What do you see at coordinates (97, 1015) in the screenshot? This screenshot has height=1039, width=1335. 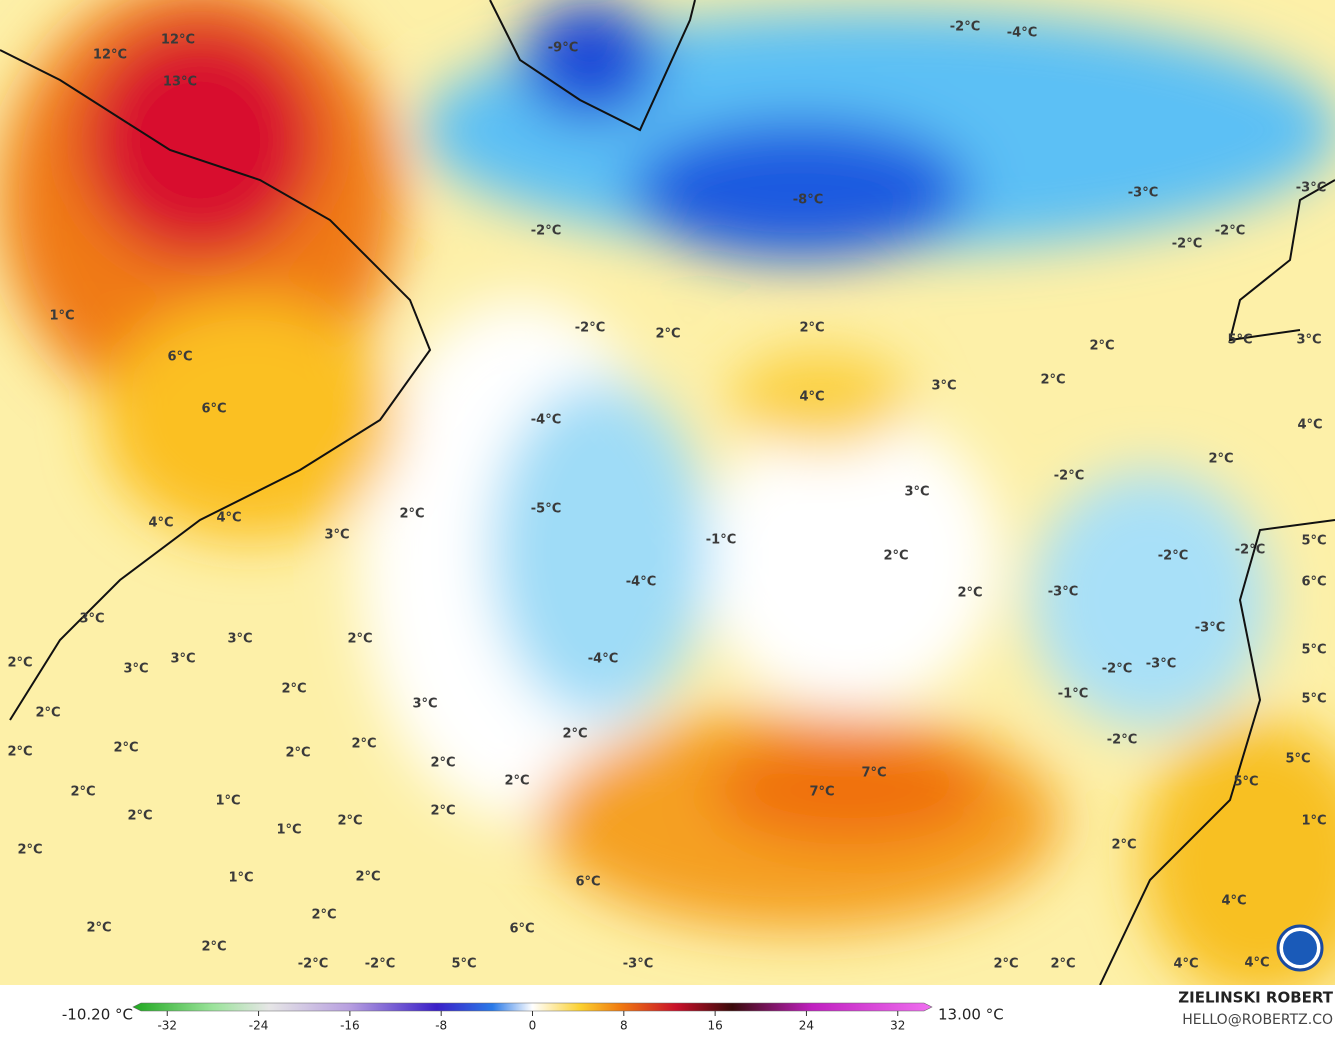 I see `colorbar-min: -10.20 °C` at bounding box center [97, 1015].